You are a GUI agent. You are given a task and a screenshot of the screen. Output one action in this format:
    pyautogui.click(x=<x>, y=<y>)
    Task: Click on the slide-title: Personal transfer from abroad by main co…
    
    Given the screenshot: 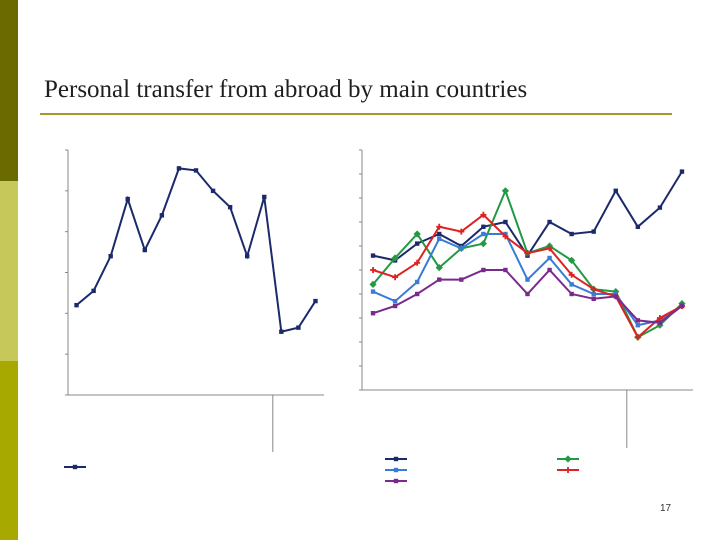 What is the action you would take?
    pyautogui.click(x=286, y=89)
    